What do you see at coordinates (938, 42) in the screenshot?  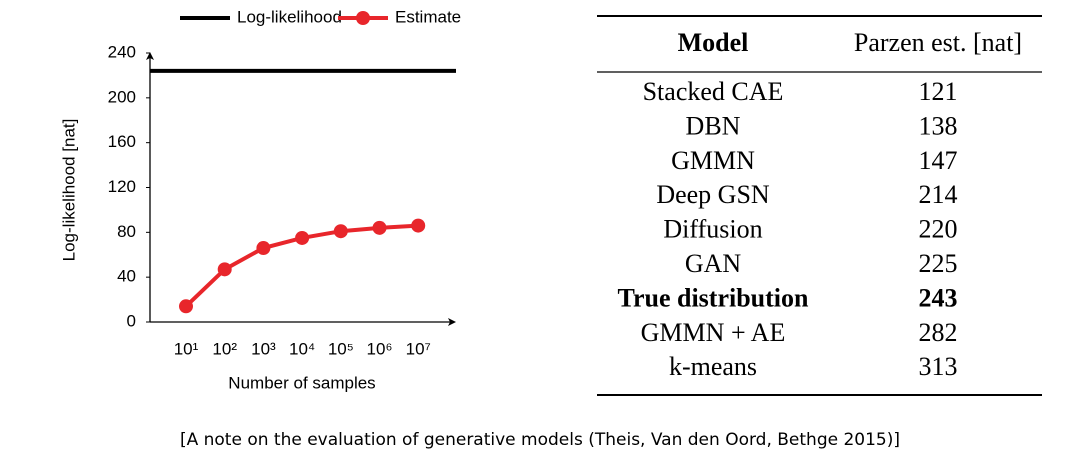 I see `table-header: Parzen est. [nat]` at bounding box center [938, 42].